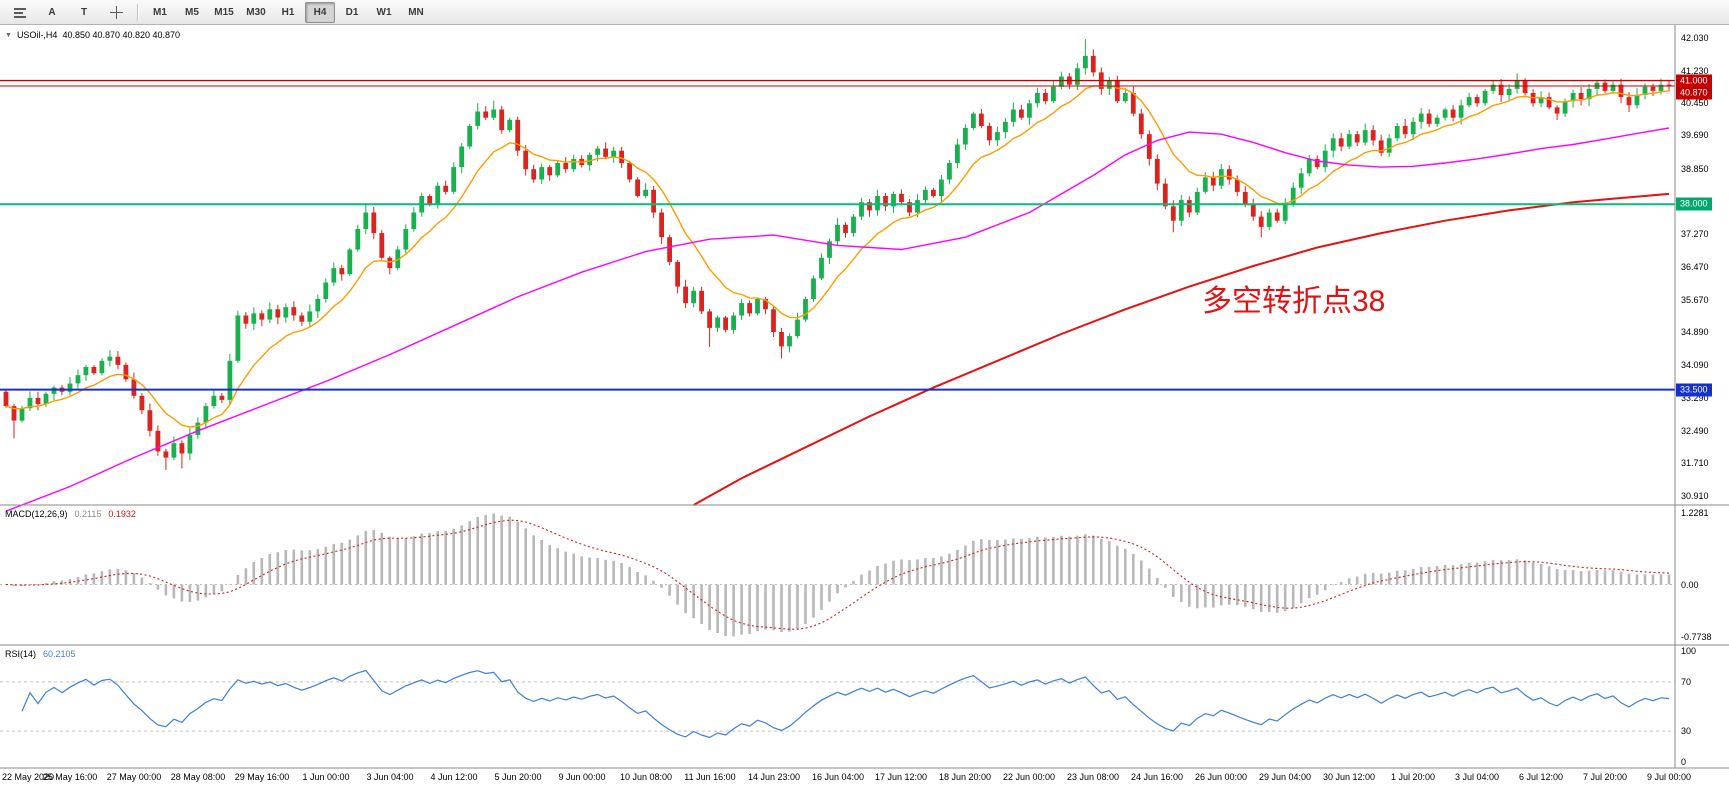 Image resolution: width=1729 pixels, height=793 pixels. I want to click on macd-axis-label: 0.00, so click(1690, 585).